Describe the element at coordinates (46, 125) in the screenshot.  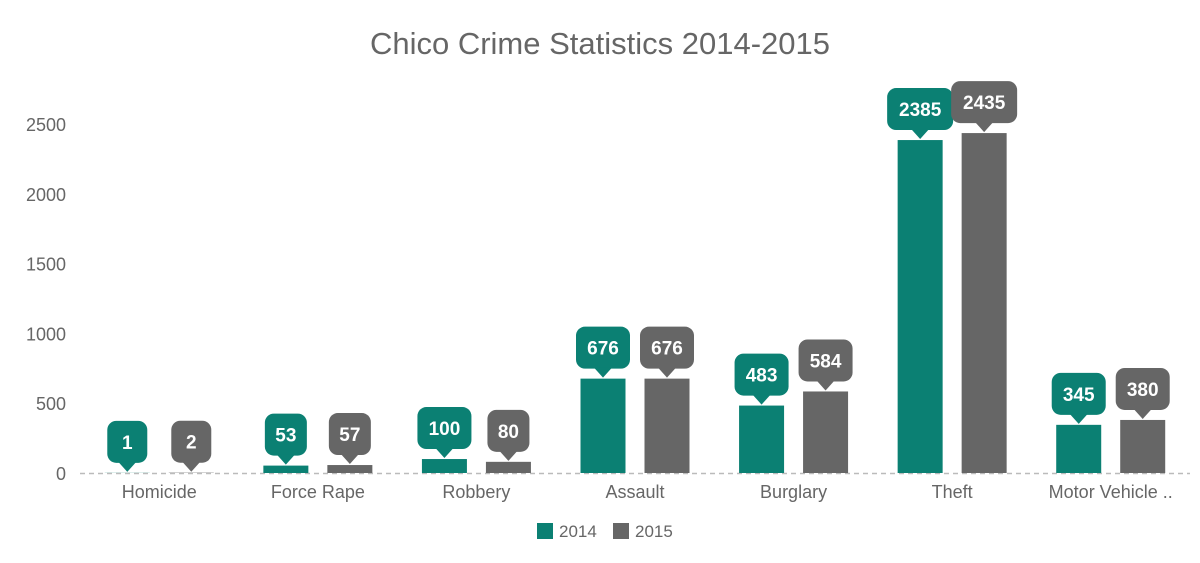
I see `y-tick-label: 2500` at that location.